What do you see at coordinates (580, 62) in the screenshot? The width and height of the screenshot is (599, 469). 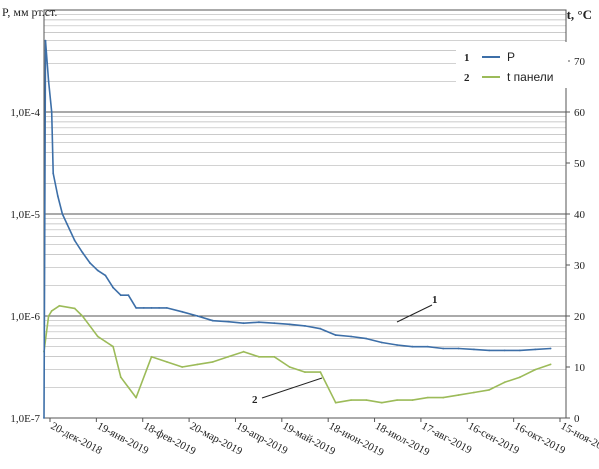 I see `right-tick-label: 70` at bounding box center [580, 62].